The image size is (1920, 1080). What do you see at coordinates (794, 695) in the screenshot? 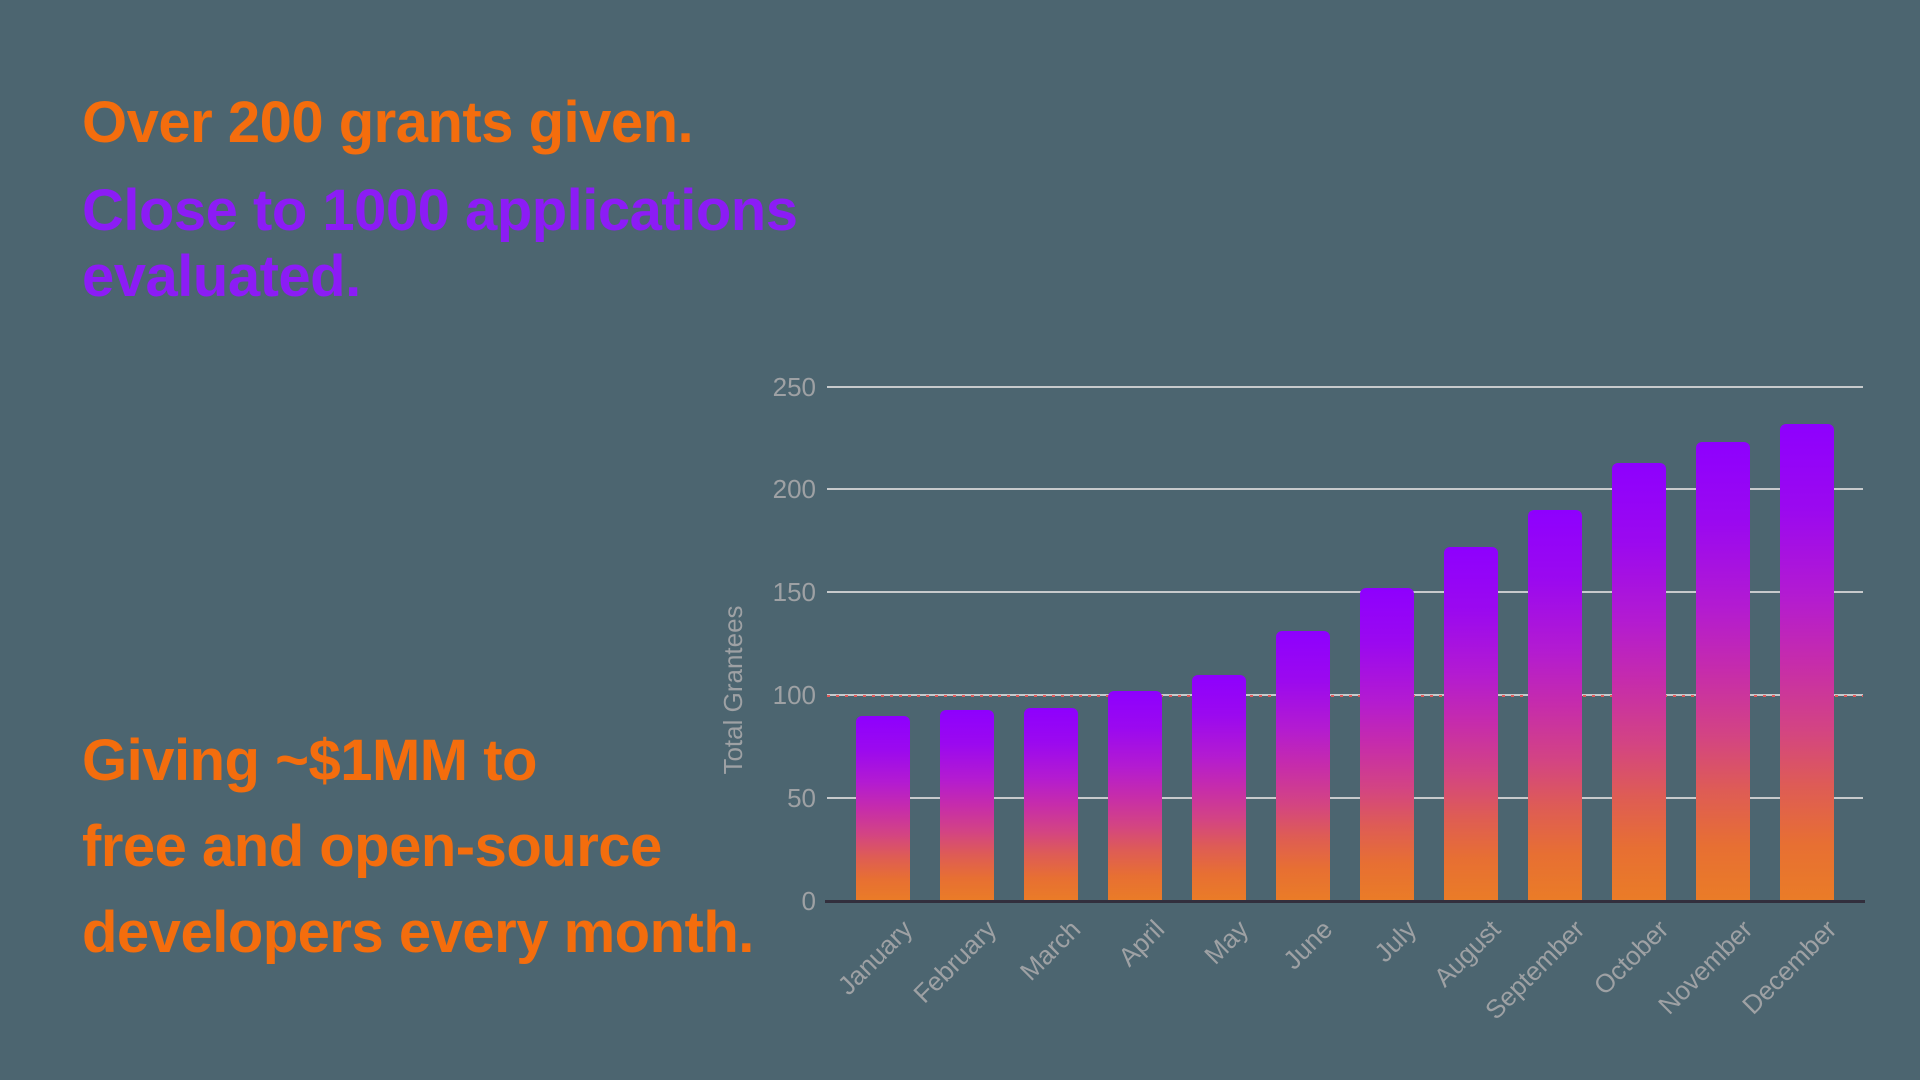
I see `y-tick-label-100: 100` at bounding box center [794, 695].